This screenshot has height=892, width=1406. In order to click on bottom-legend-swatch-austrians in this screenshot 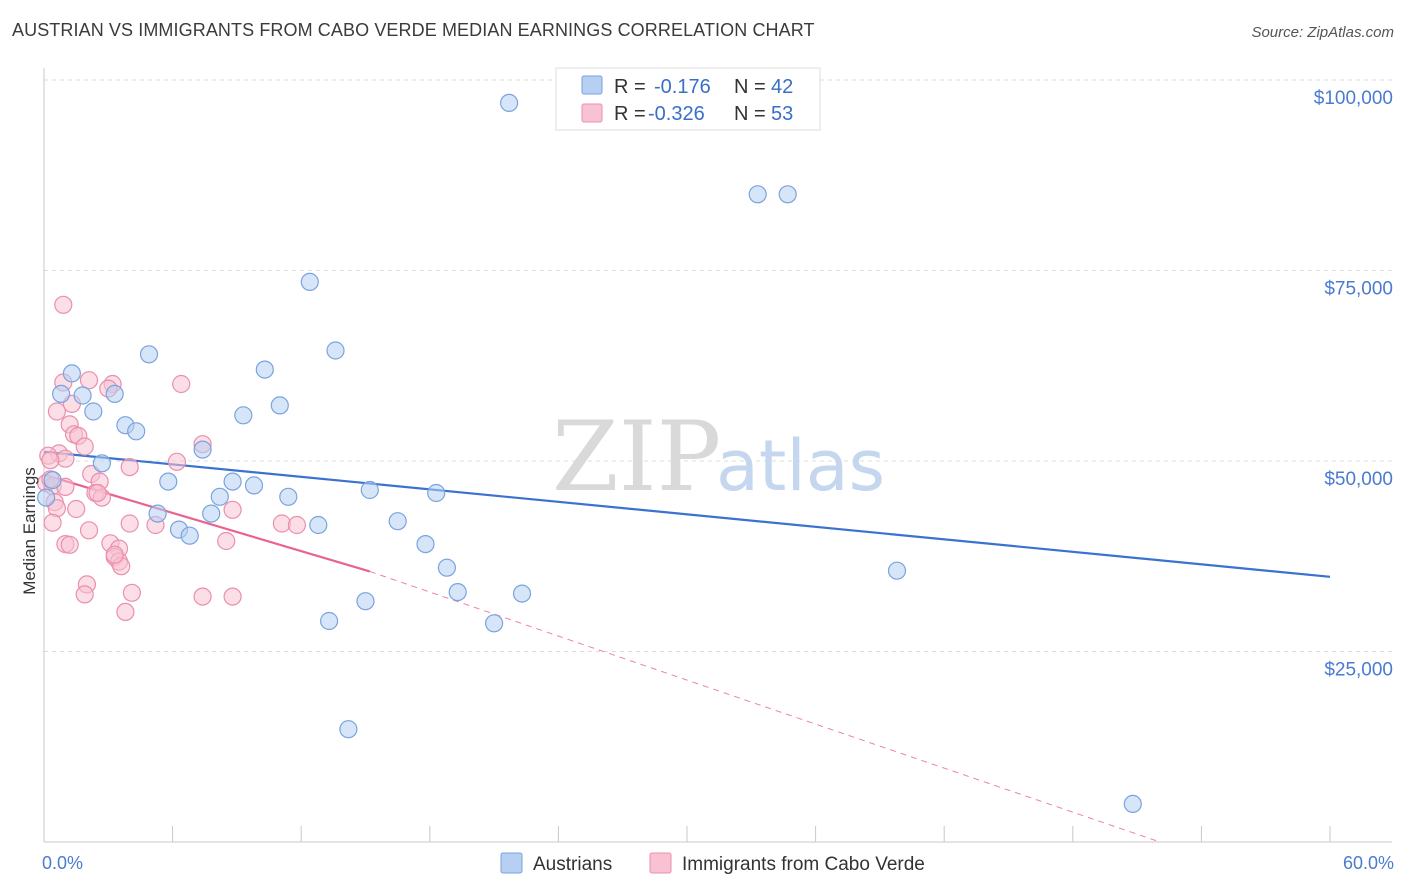, I will do `click(511, 863)`.